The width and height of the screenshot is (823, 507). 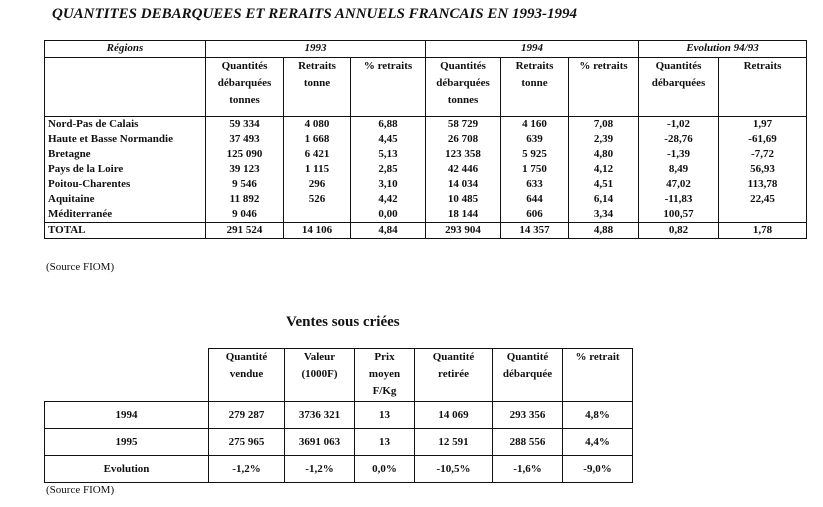 I want to click on value-cell: 1 750, so click(x=534, y=169).